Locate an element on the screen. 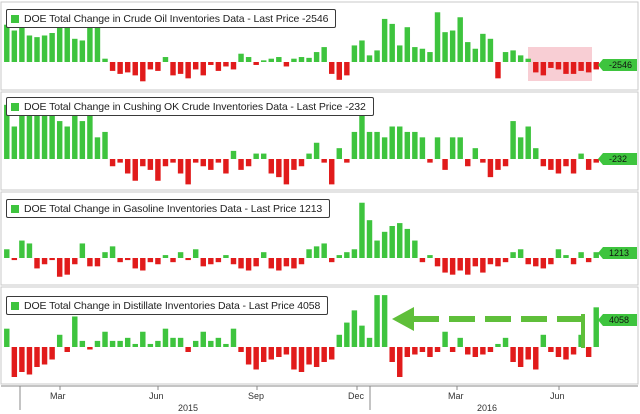  arrow-head is located at coordinates (403, 319).